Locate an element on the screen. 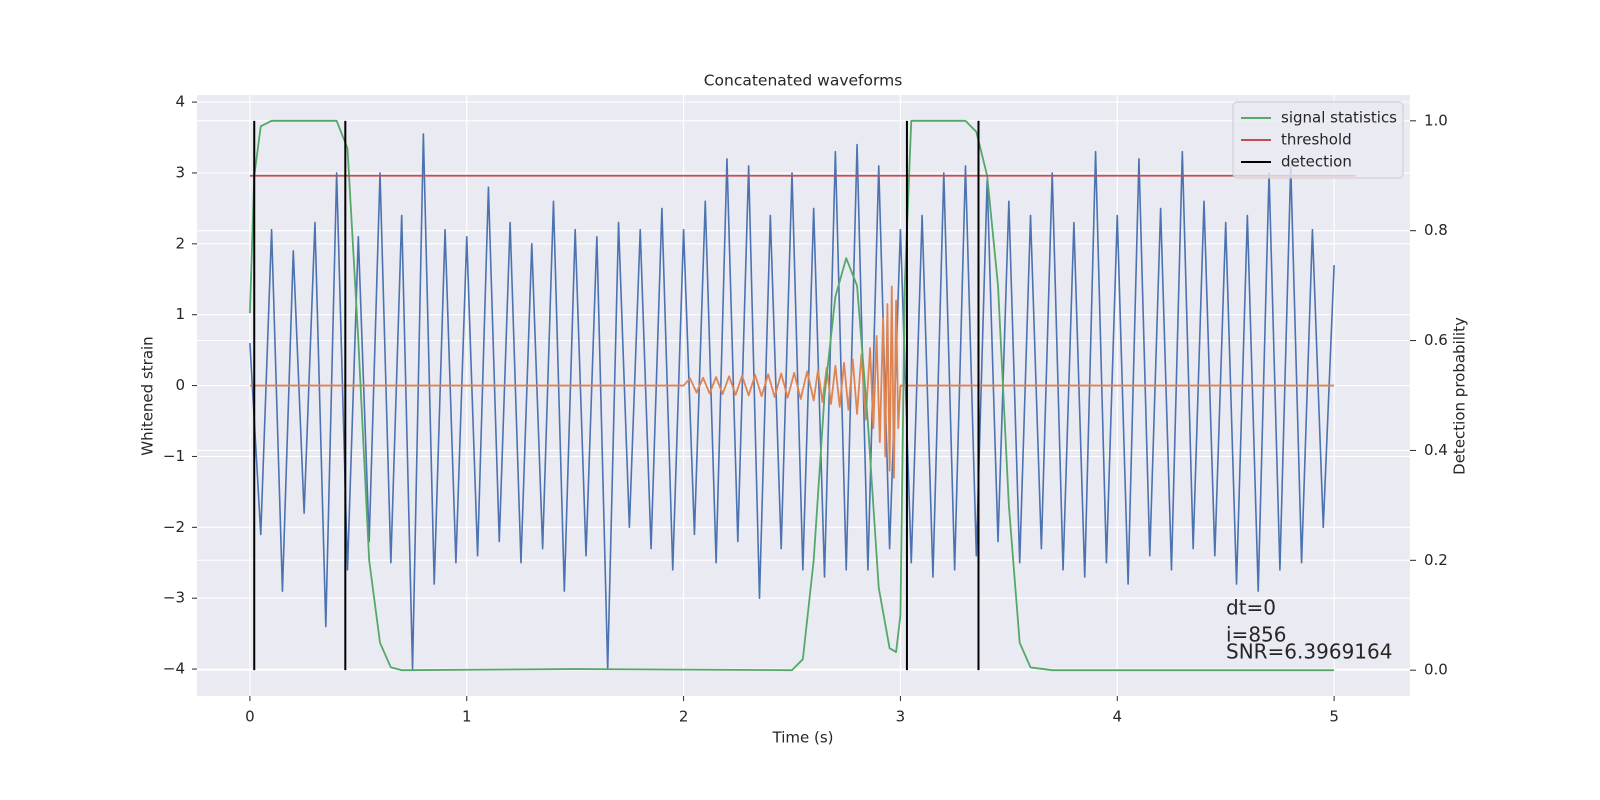 The height and width of the screenshot is (800, 1600). chart-title: Concatenated waveforms is located at coordinates (803, 81).